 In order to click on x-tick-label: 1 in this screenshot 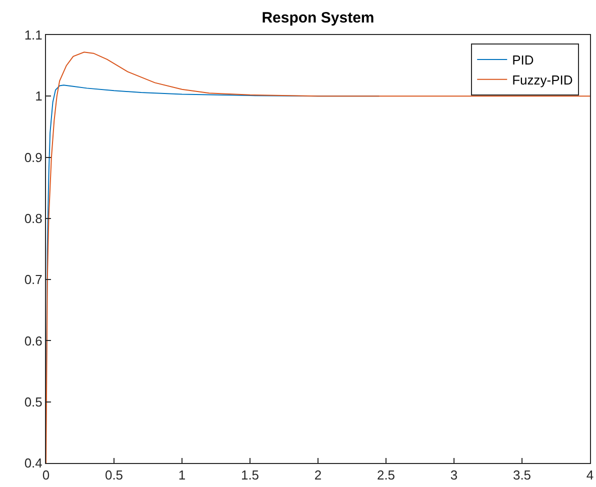, I will do `click(182, 475)`.